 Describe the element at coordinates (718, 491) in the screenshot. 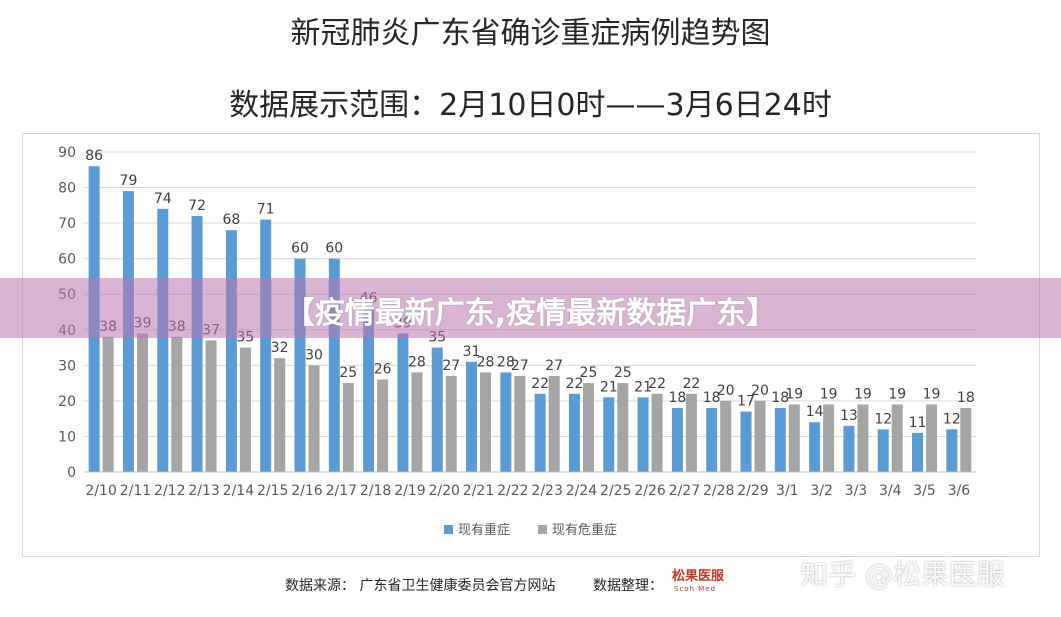

I see `x-tick-label: 2/28` at that location.